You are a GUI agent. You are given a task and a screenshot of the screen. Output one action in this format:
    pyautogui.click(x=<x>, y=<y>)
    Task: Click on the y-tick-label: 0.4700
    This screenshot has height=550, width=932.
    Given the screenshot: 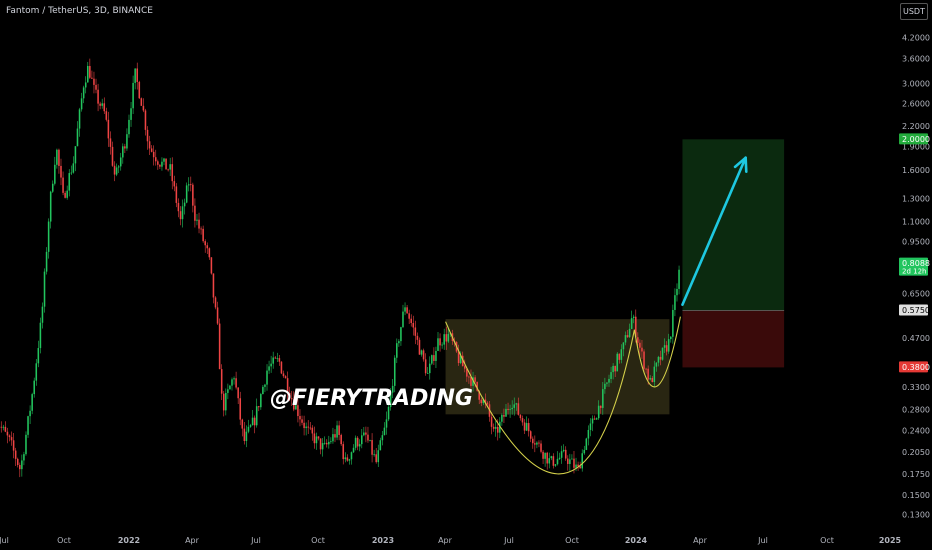 What is the action you would take?
    pyautogui.click(x=916, y=338)
    